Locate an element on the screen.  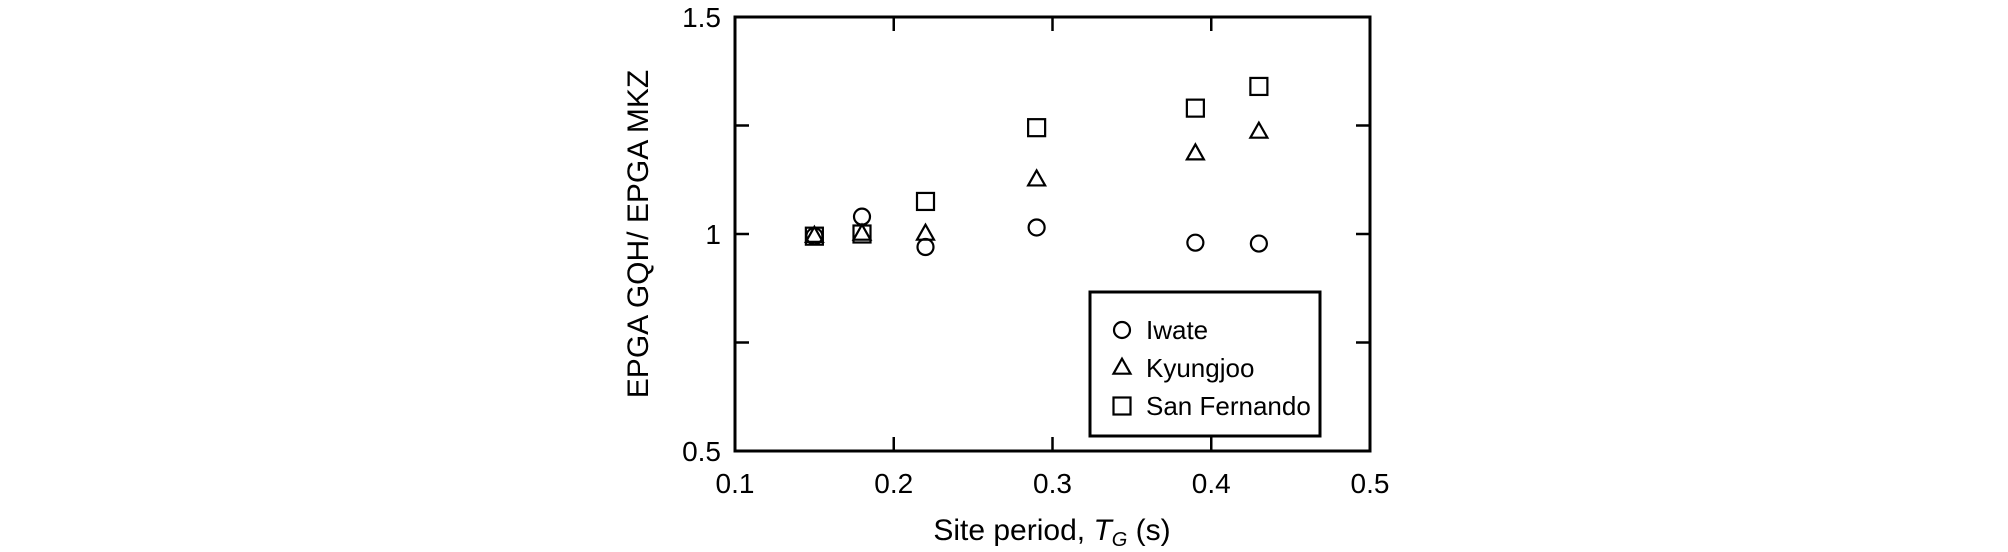
legend-label: Kyungjoo is located at coordinates (1200, 368).